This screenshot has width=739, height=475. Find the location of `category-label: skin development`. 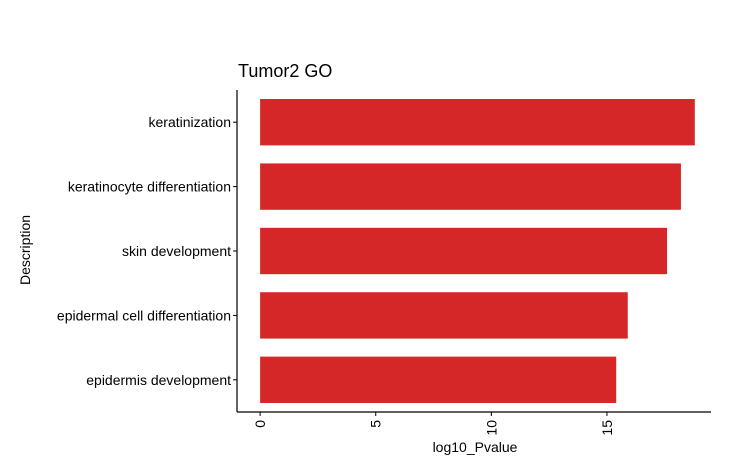

category-label: skin development is located at coordinates (176, 251).